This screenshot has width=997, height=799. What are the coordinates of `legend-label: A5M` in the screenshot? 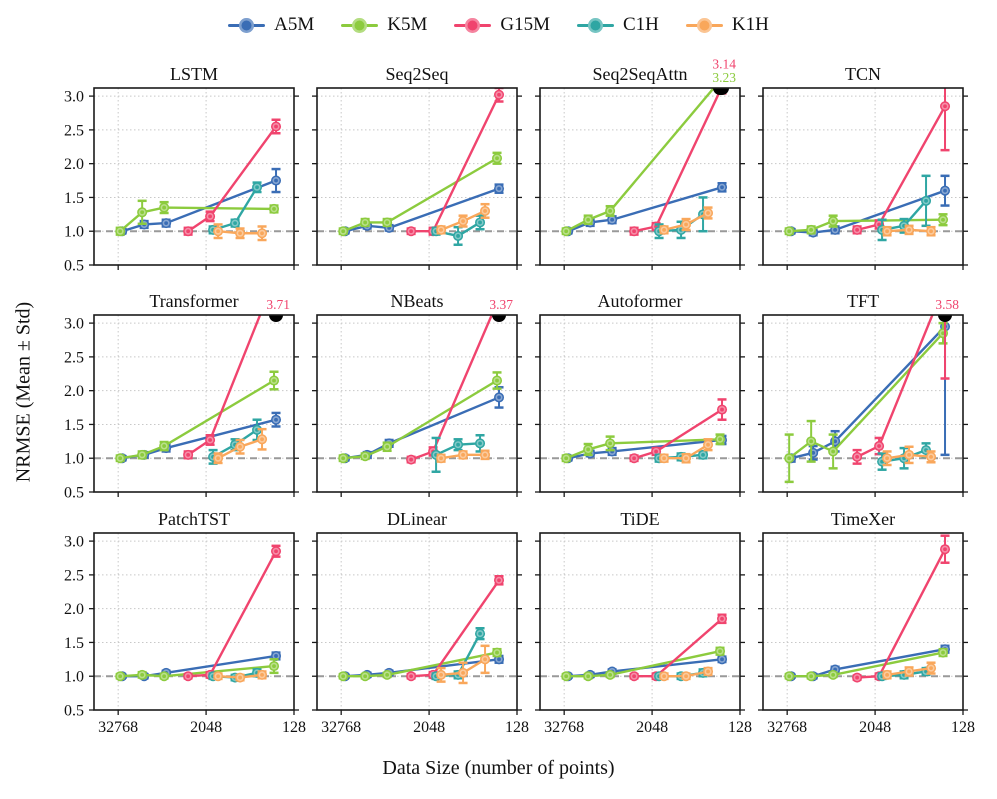 It's located at (294, 24).